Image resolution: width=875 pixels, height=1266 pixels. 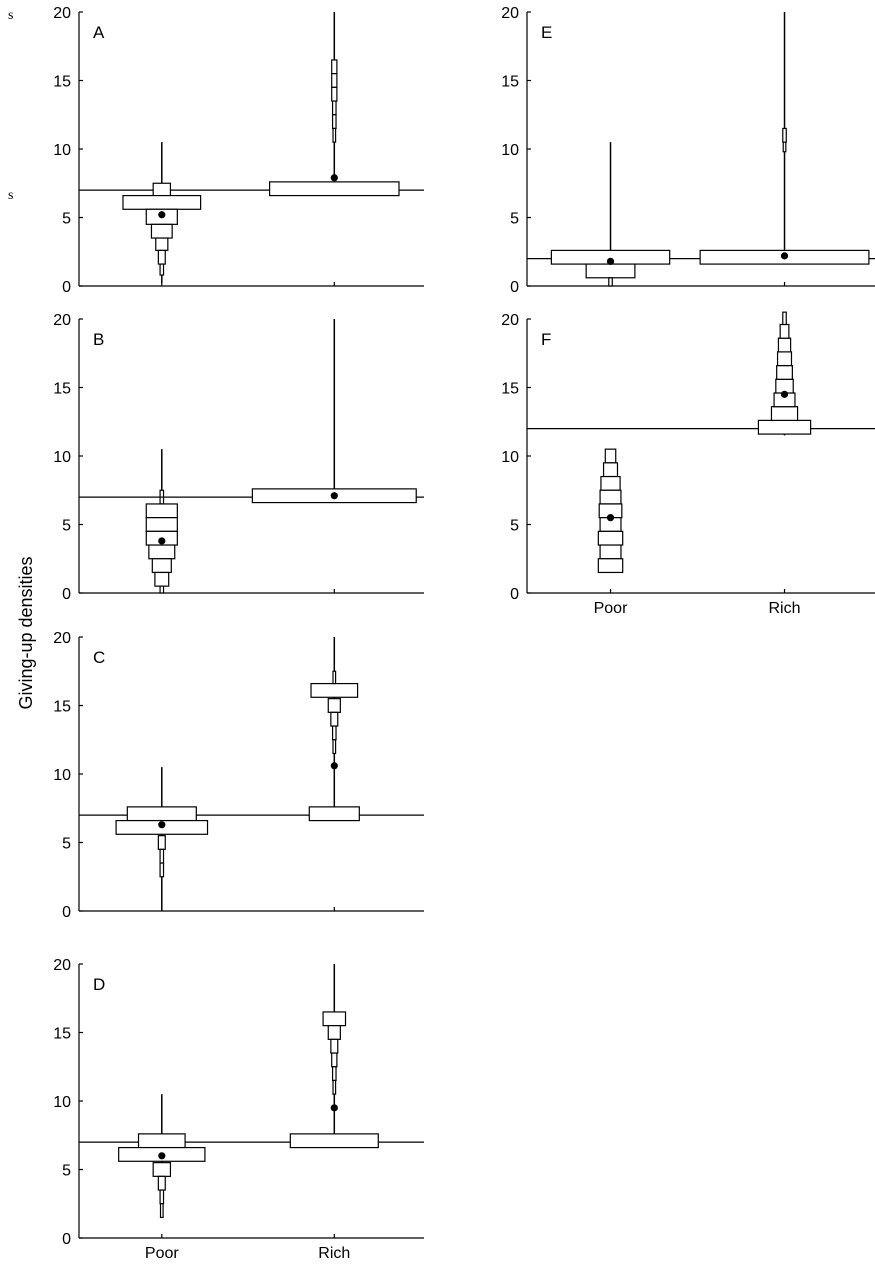 What do you see at coordinates (785, 608) in the screenshot?
I see `x-tick-label-rich: Rich` at bounding box center [785, 608].